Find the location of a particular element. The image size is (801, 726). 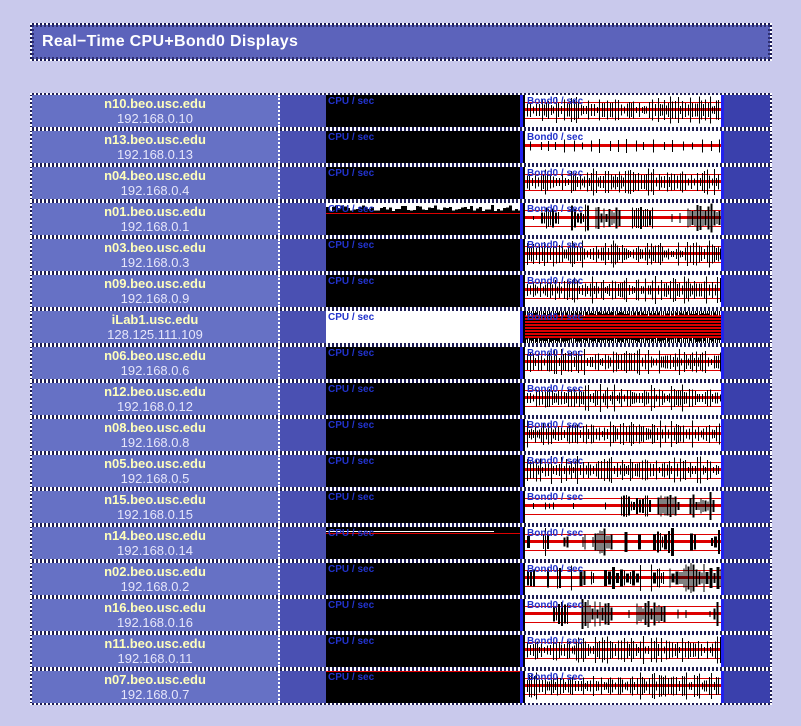

host-cell: n14.beo.usc.edu 192.168.0.14 is located at coordinates (156, 543).